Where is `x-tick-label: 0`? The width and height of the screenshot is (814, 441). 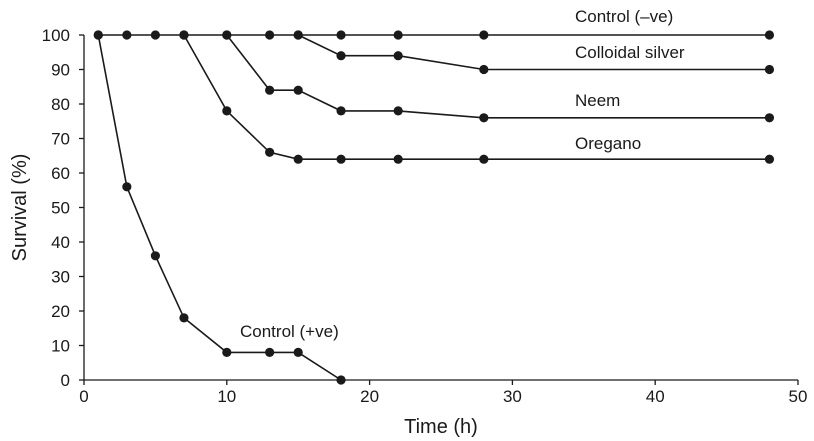 x-tick-label: 0 is located at coordinates (83, 396).